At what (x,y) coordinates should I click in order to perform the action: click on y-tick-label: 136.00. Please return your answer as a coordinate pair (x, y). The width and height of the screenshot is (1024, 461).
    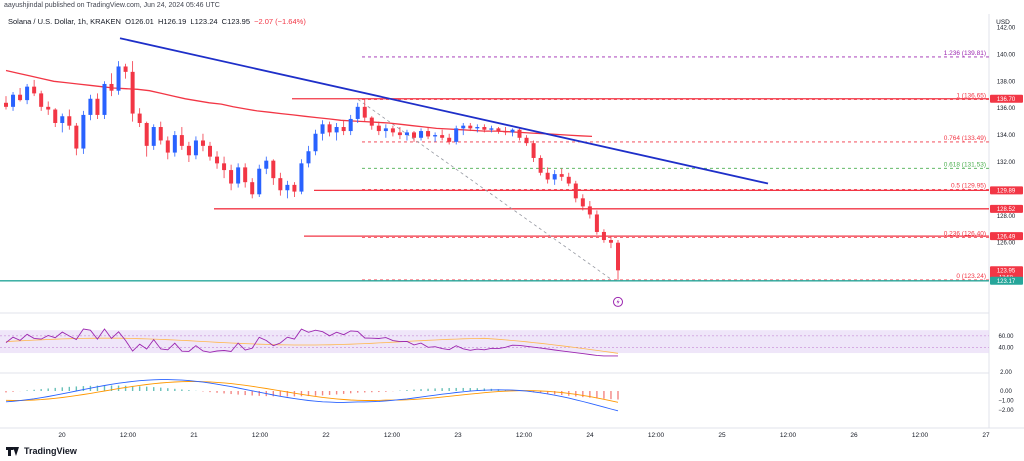
    Looking at the image, I should click on (1006, 109).